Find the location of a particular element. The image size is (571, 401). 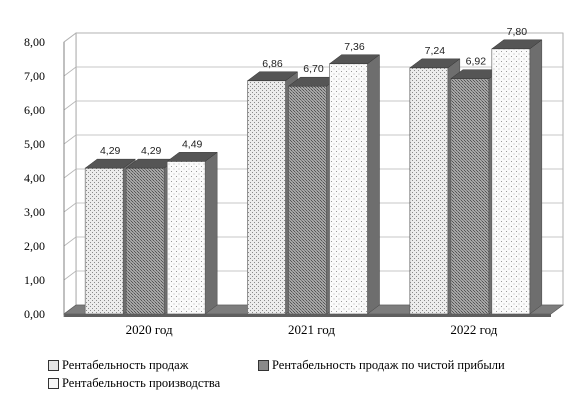

y-tick-label: 7,00 is located at coordinates (34, 76).